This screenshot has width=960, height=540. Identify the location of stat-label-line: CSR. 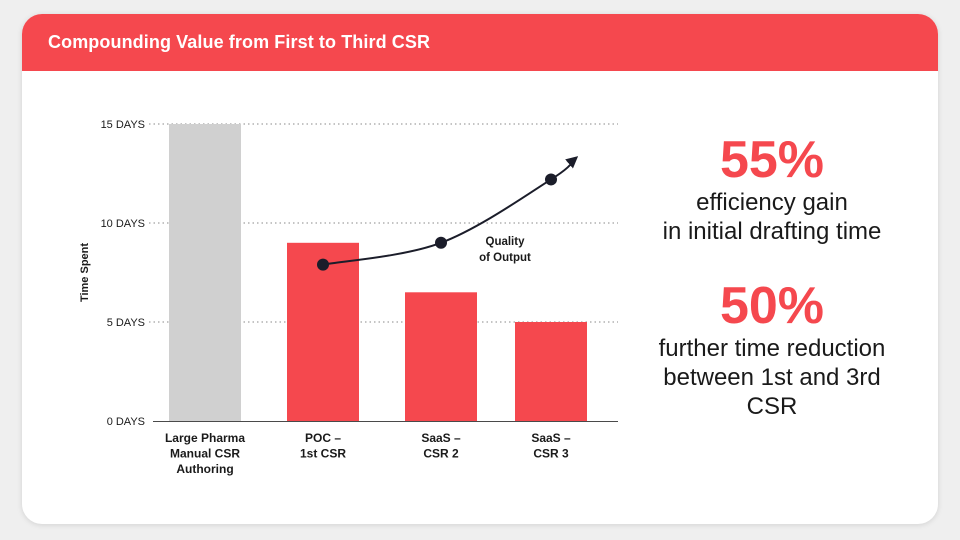
(772, 406).